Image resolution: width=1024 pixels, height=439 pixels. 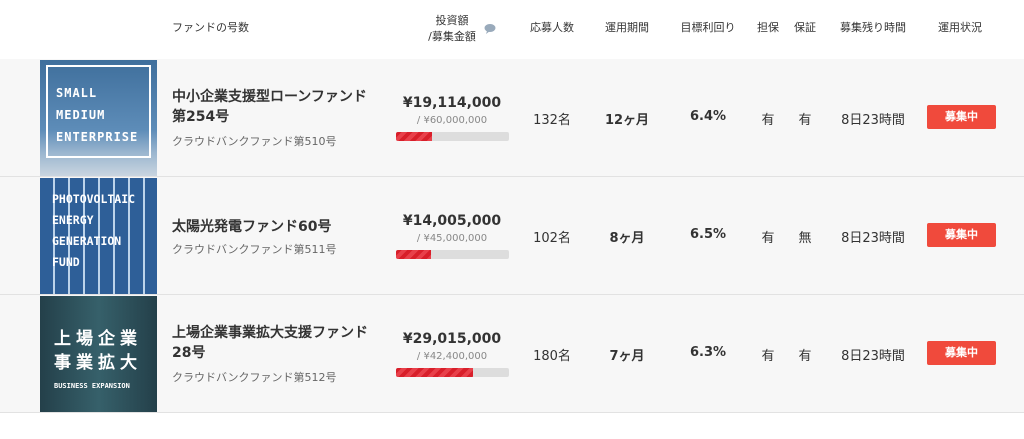 I want to click on image-text: ENTERPRISE, so click(x=97, y=137).